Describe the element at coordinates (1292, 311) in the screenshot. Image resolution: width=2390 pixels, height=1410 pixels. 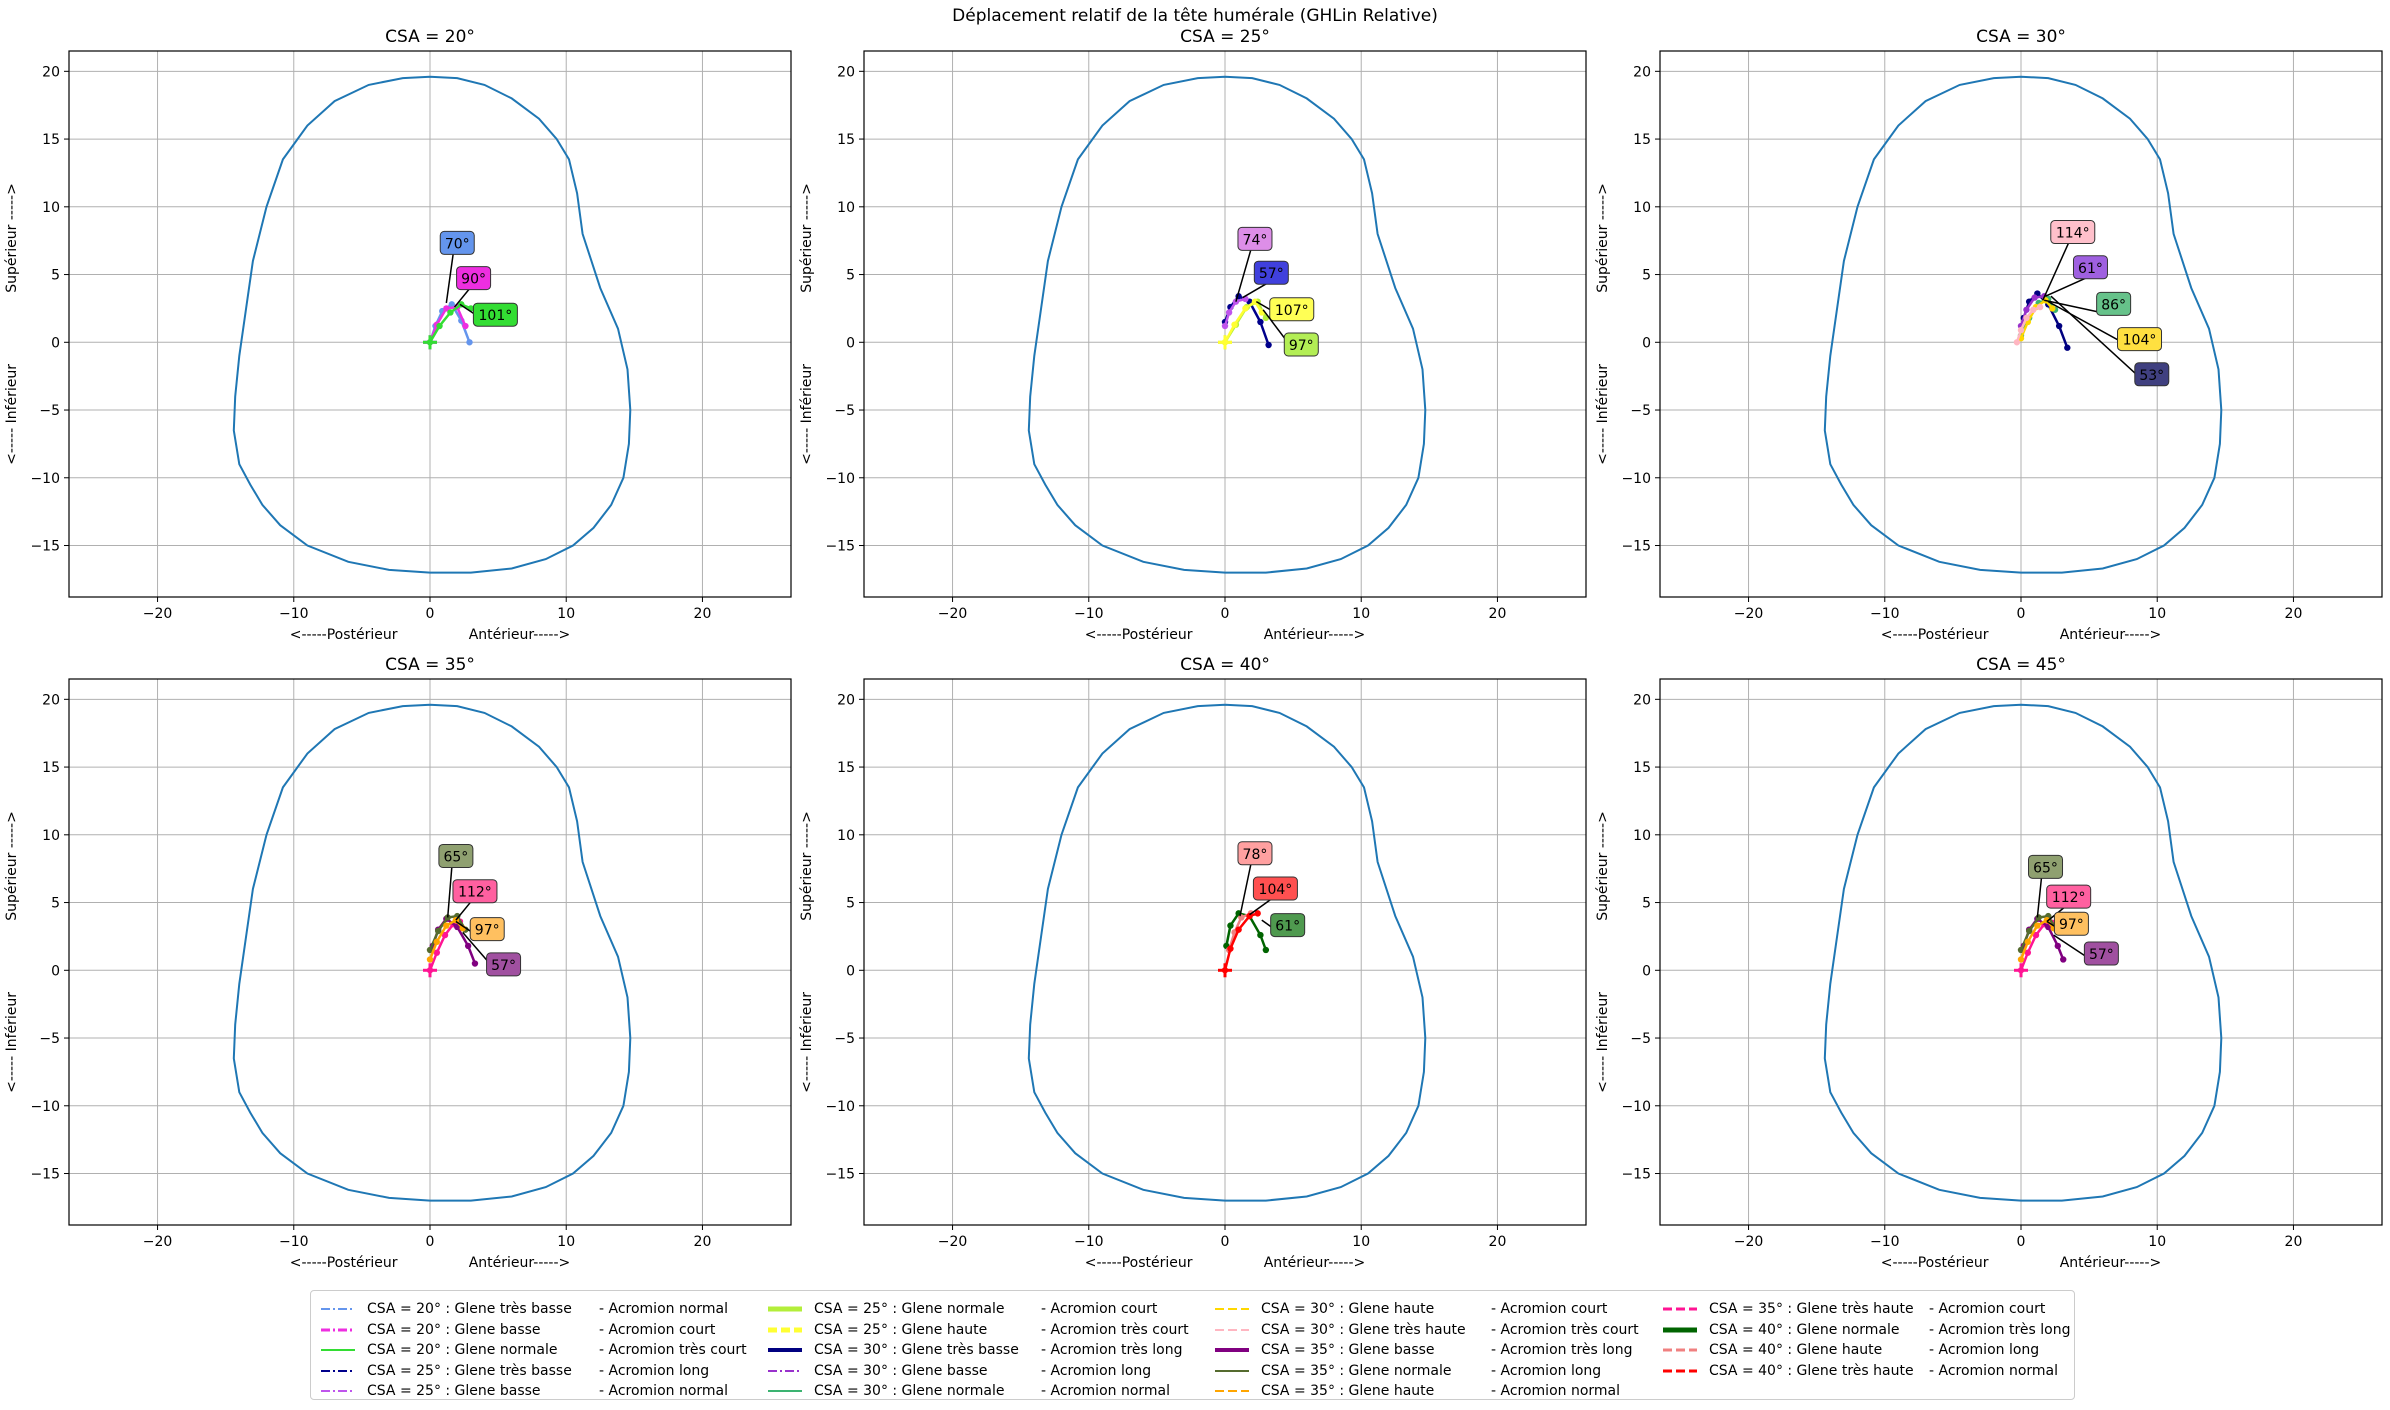
I see `annotation-label: 107°` at that location.